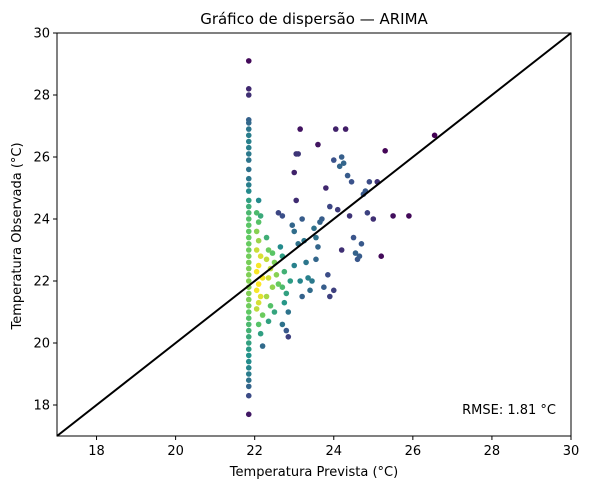 The height and width of the screenshot is (490, 589). I want to click on y-tick-label: 24, so click(41, 220).